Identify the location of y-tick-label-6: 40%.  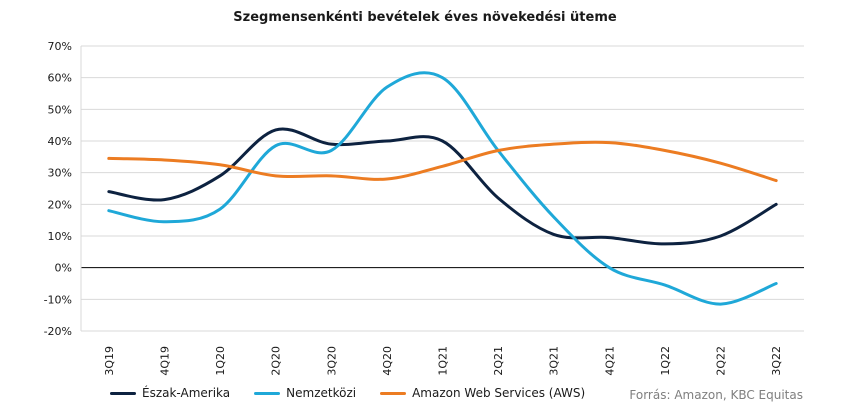
(60, 141).